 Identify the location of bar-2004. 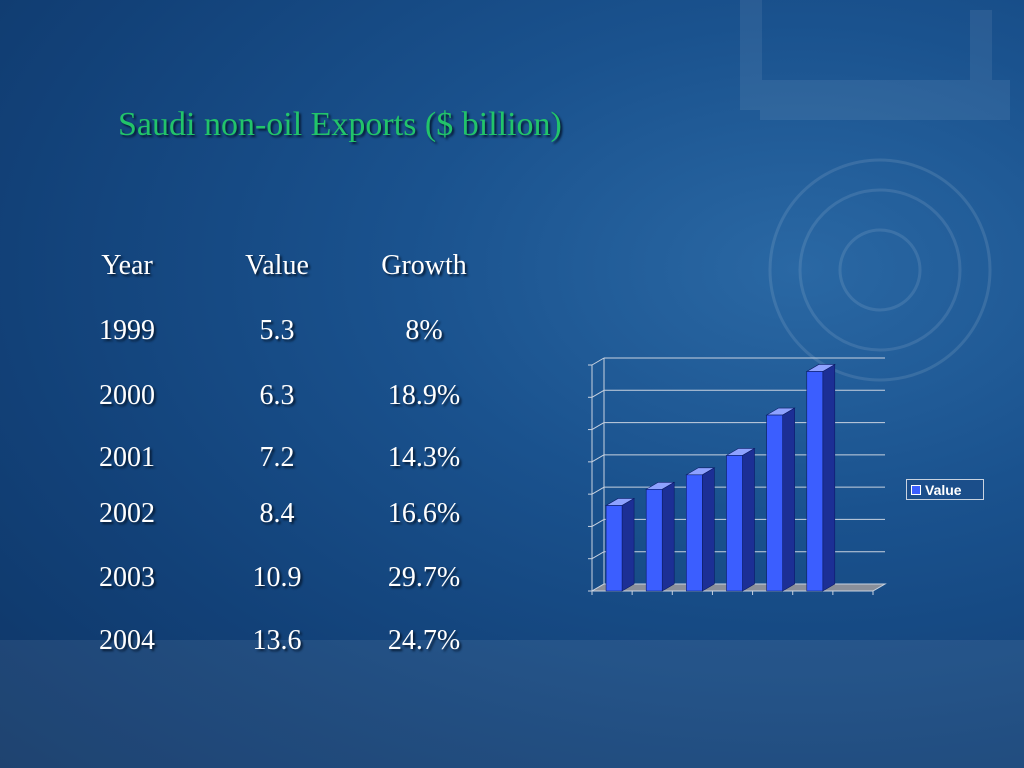
(820, 477).